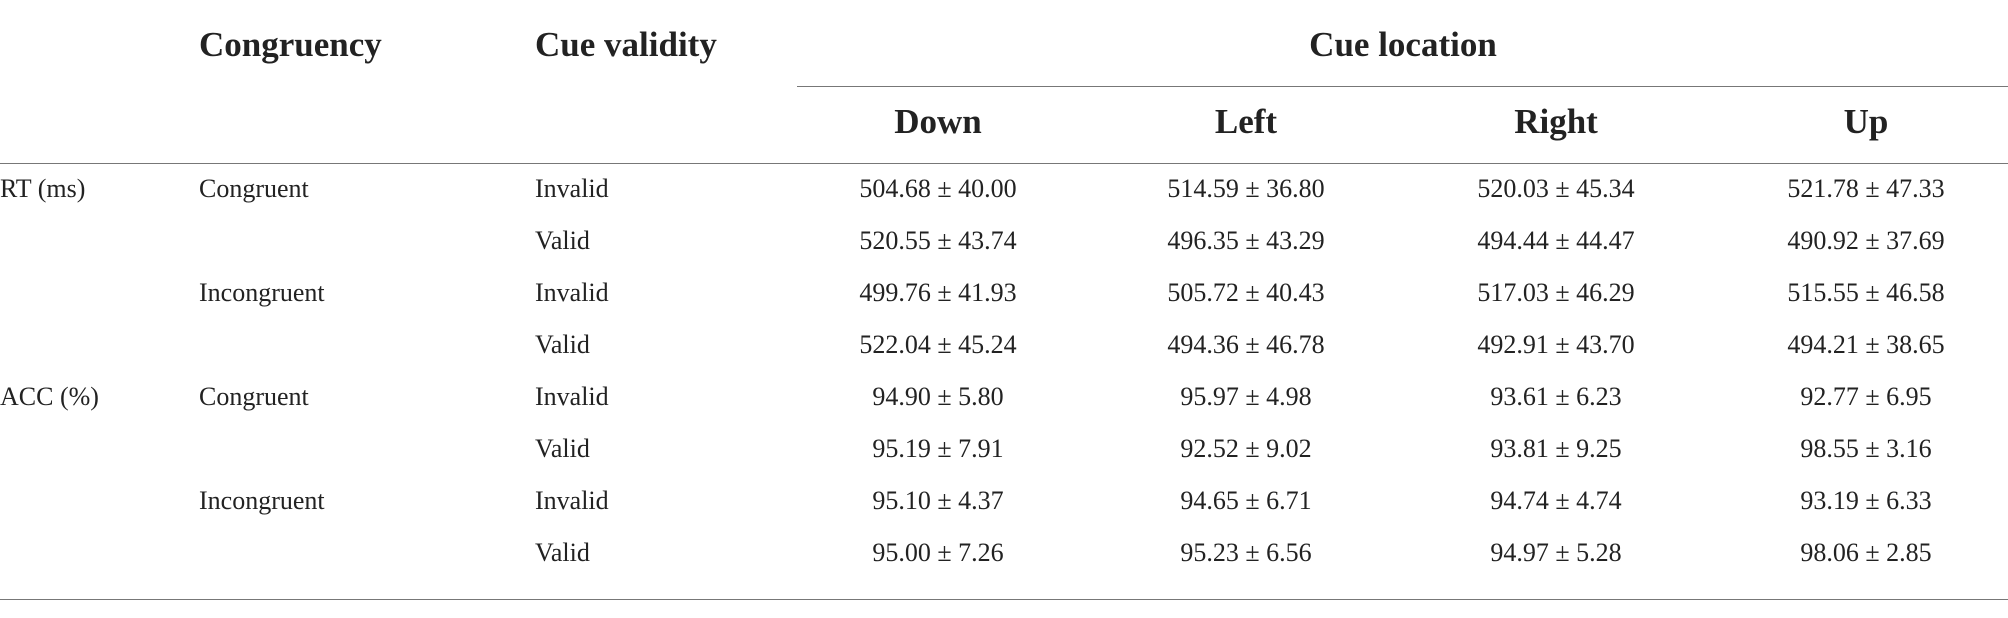 The width and height of the screenshot is (2008, 618). I want to click on table-cell-value: 494.36 ± 46.78, so click(1246, 344).